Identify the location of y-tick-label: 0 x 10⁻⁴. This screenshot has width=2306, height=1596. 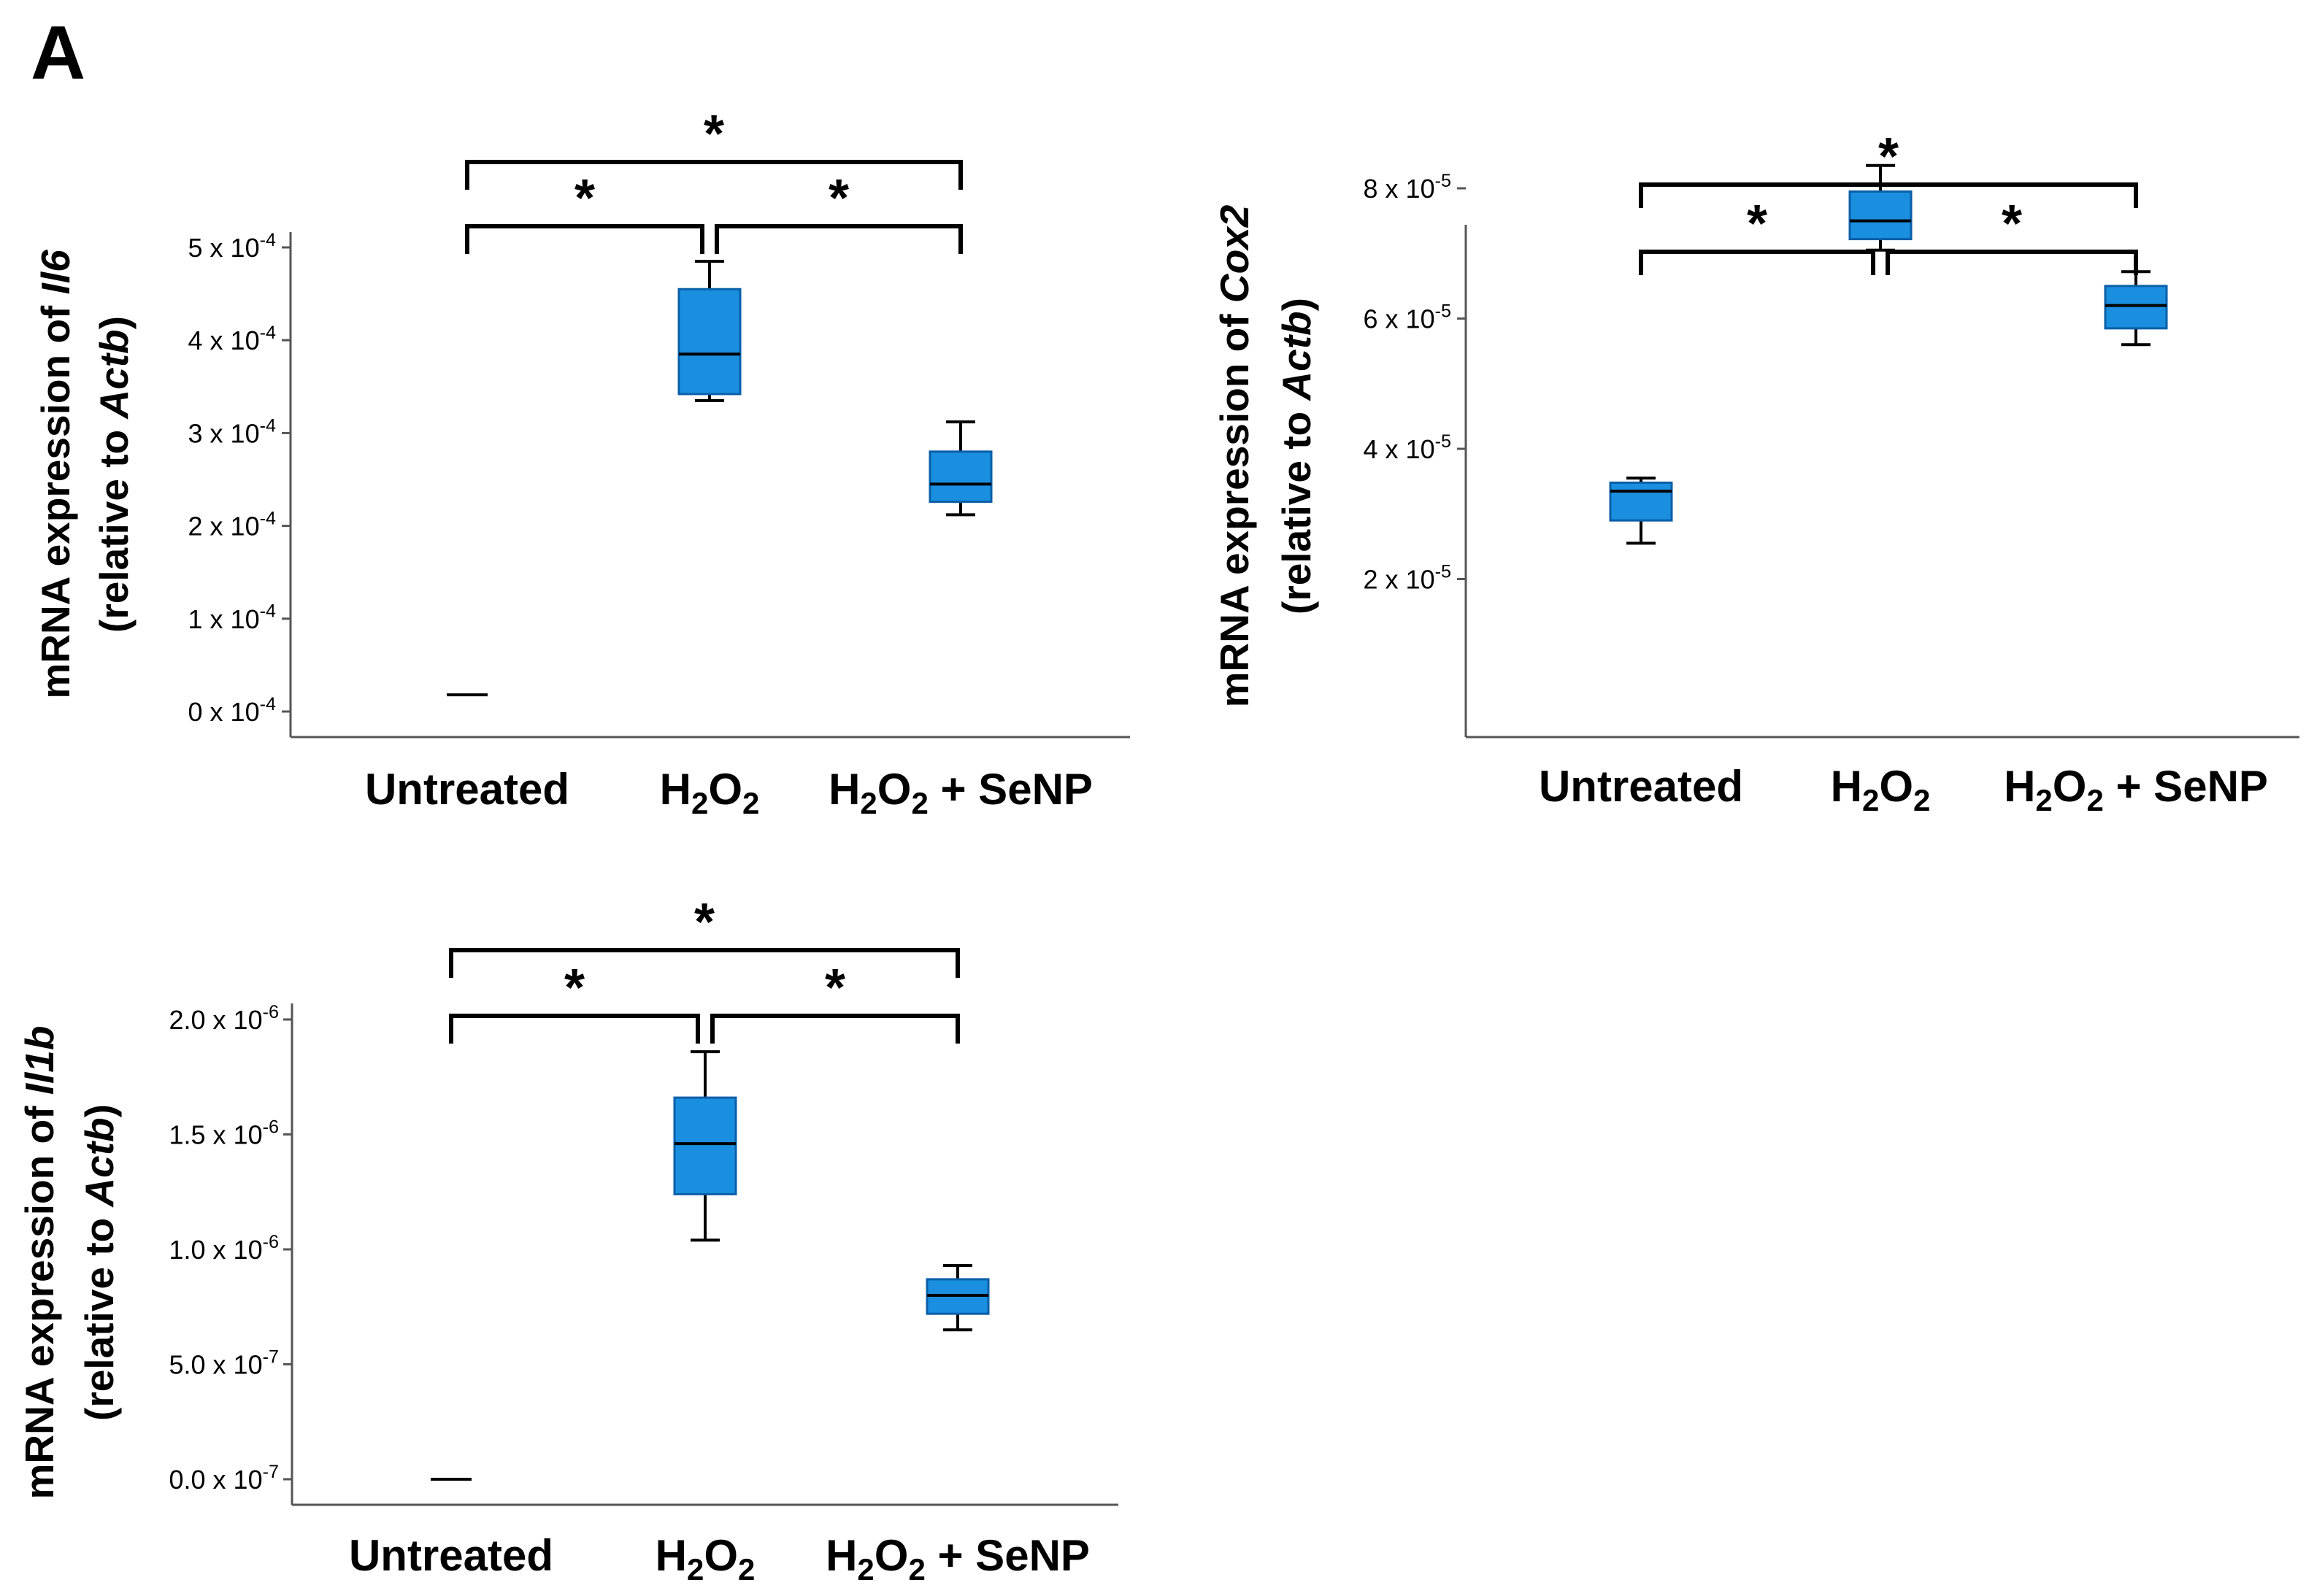
(232, 710).